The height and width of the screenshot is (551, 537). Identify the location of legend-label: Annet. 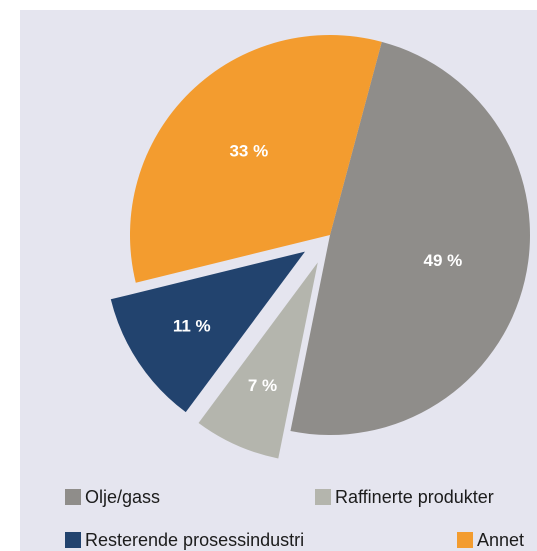
(500, 540).